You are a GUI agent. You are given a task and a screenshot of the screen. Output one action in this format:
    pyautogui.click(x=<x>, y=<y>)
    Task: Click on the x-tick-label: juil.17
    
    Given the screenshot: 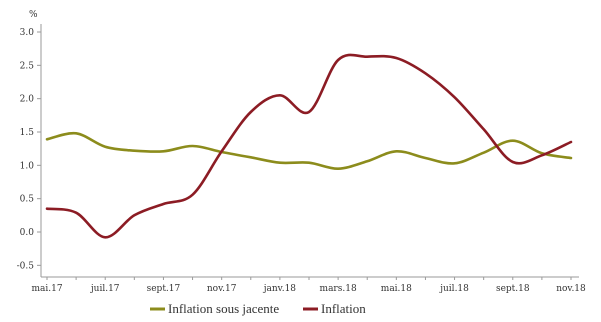 What is the action you would take?
    pyautogui.click(x=105, y=289)
    